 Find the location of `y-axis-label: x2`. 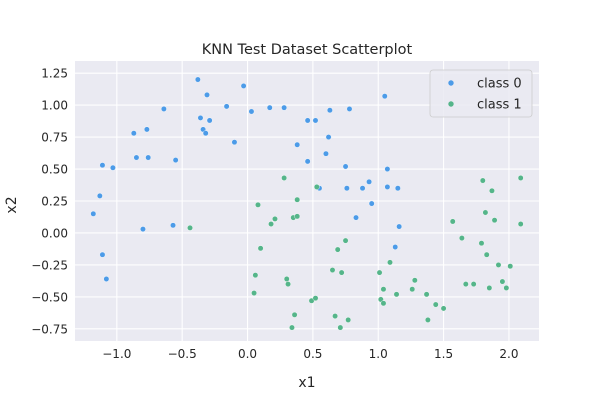

y-axis-label: x2 is located at coordinates (12, 204).